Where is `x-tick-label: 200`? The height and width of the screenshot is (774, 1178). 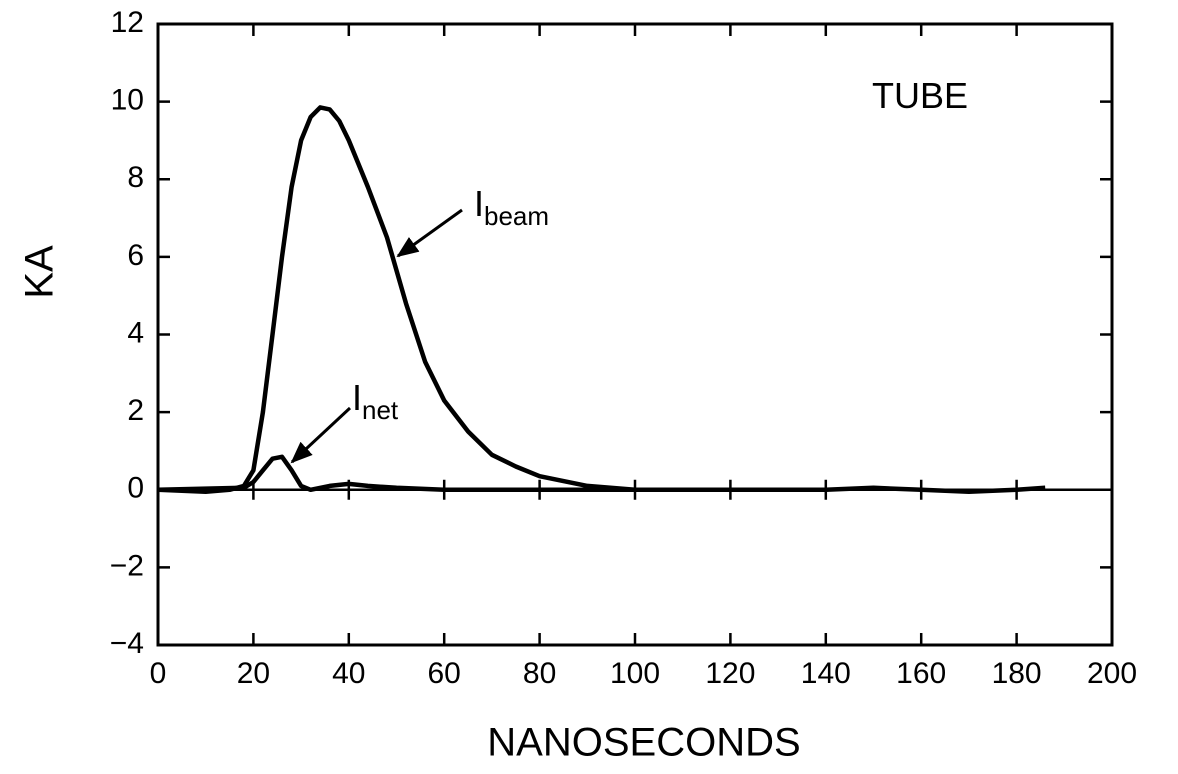
x-tick-label: 200 is located at coordinates (1112, 673).